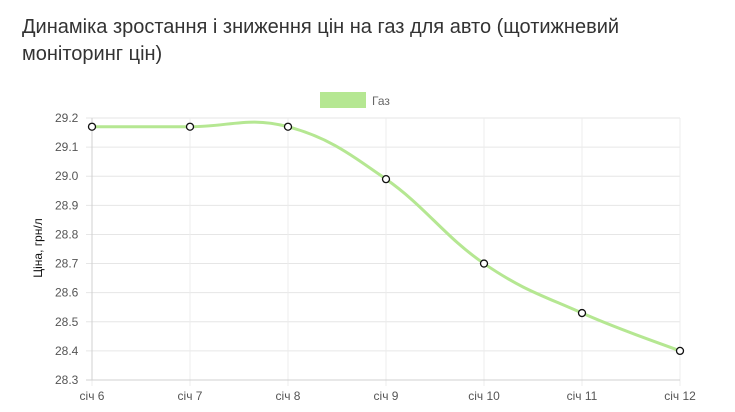 This screenshot has width=735, height=412. I want to click on x-tick-label: січ 7, so click(190, 396).